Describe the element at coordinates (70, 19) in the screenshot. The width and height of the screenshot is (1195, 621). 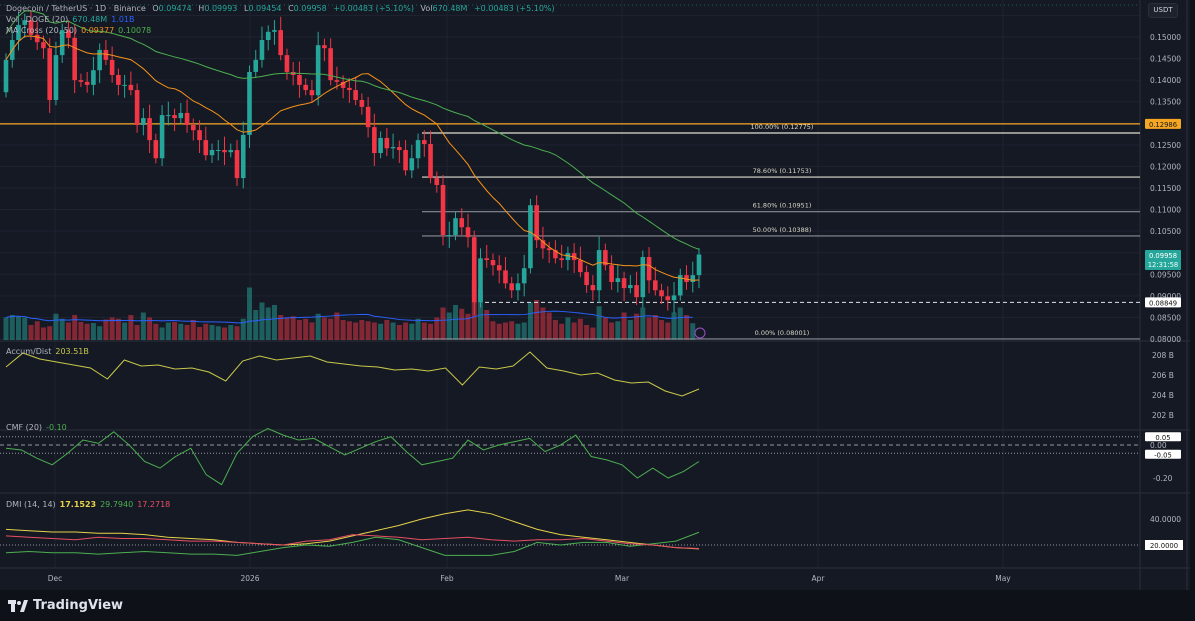
I see `volume-legend: Vol · DOGE (20) 670.48M 1.01B` at that location.